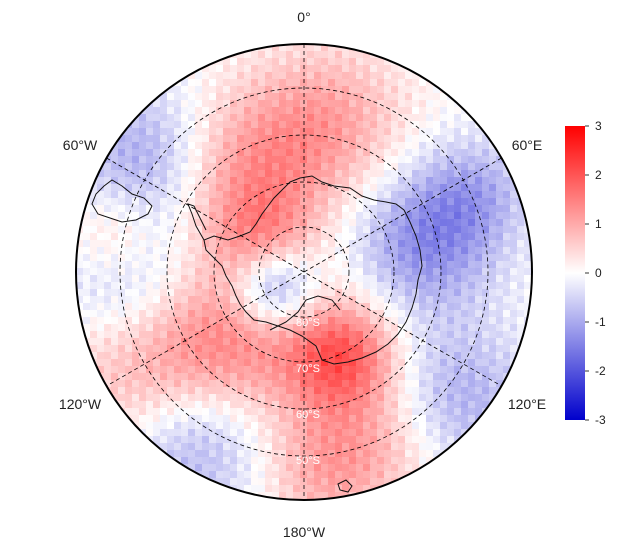 This screenshot has width=625, height=552. I want to click on lon-label-lower-left: 120°W, so click(80, 404).